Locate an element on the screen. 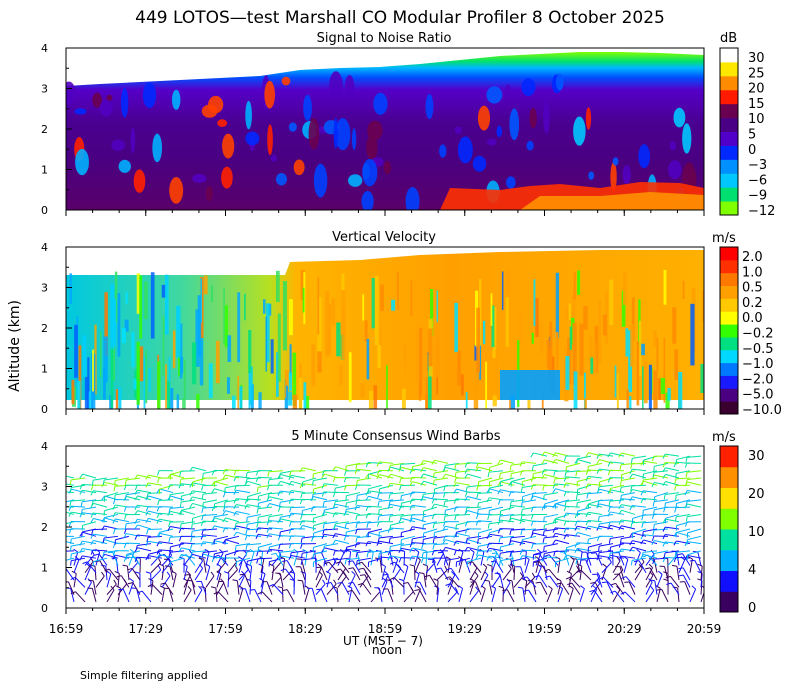  colorbar-label: −6 is located at coordinates (757, 180).